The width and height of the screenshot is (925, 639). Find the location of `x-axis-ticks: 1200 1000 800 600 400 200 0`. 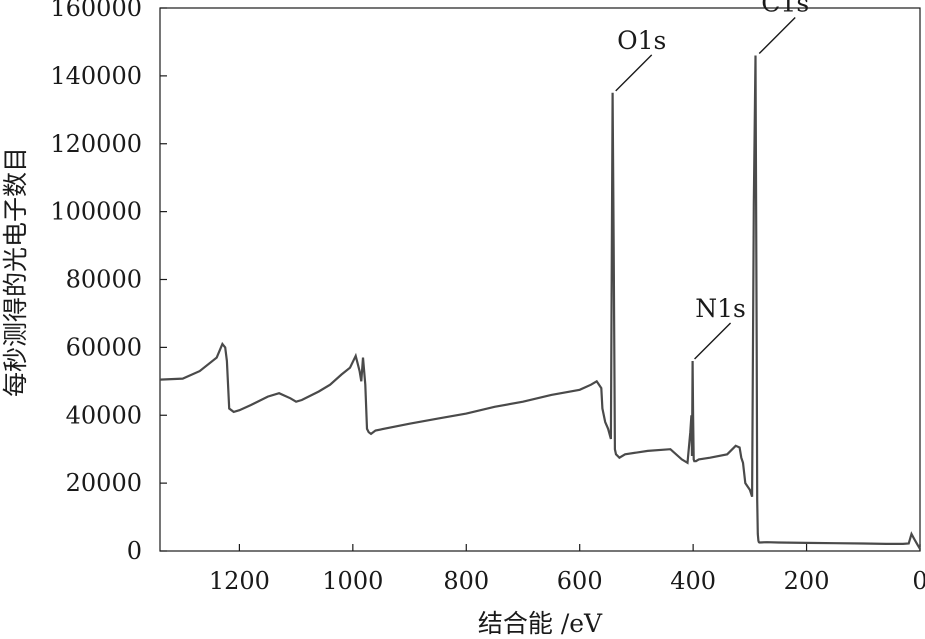

x-axis-ticks: 1200 1000 800 600 400 200 0 is located at coordinates (567, 569).